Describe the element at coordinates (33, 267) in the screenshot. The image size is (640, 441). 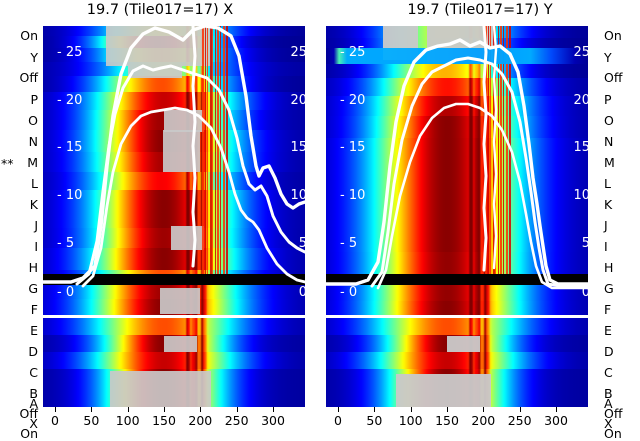
I see `y-category-label-left: H` at that location.